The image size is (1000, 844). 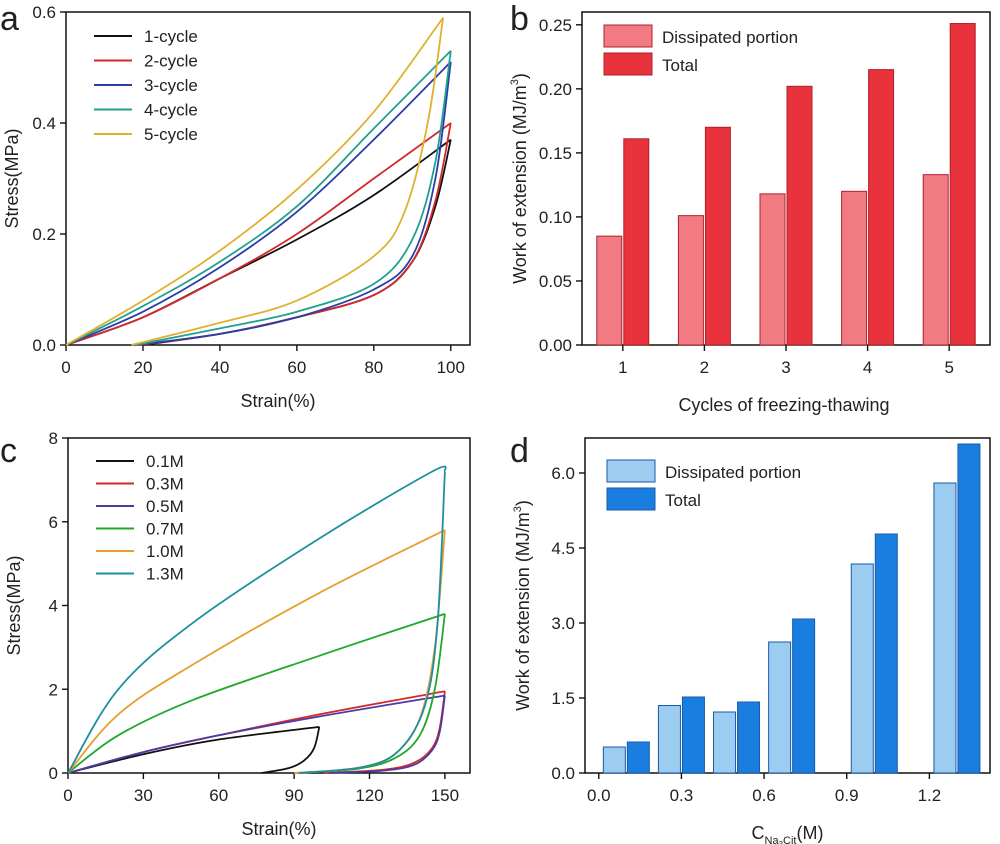 What do you see at coordinates (555, 153) in the screenshot?
I see `b-ytick-label: 0.15` at bounding box center [555, 153].